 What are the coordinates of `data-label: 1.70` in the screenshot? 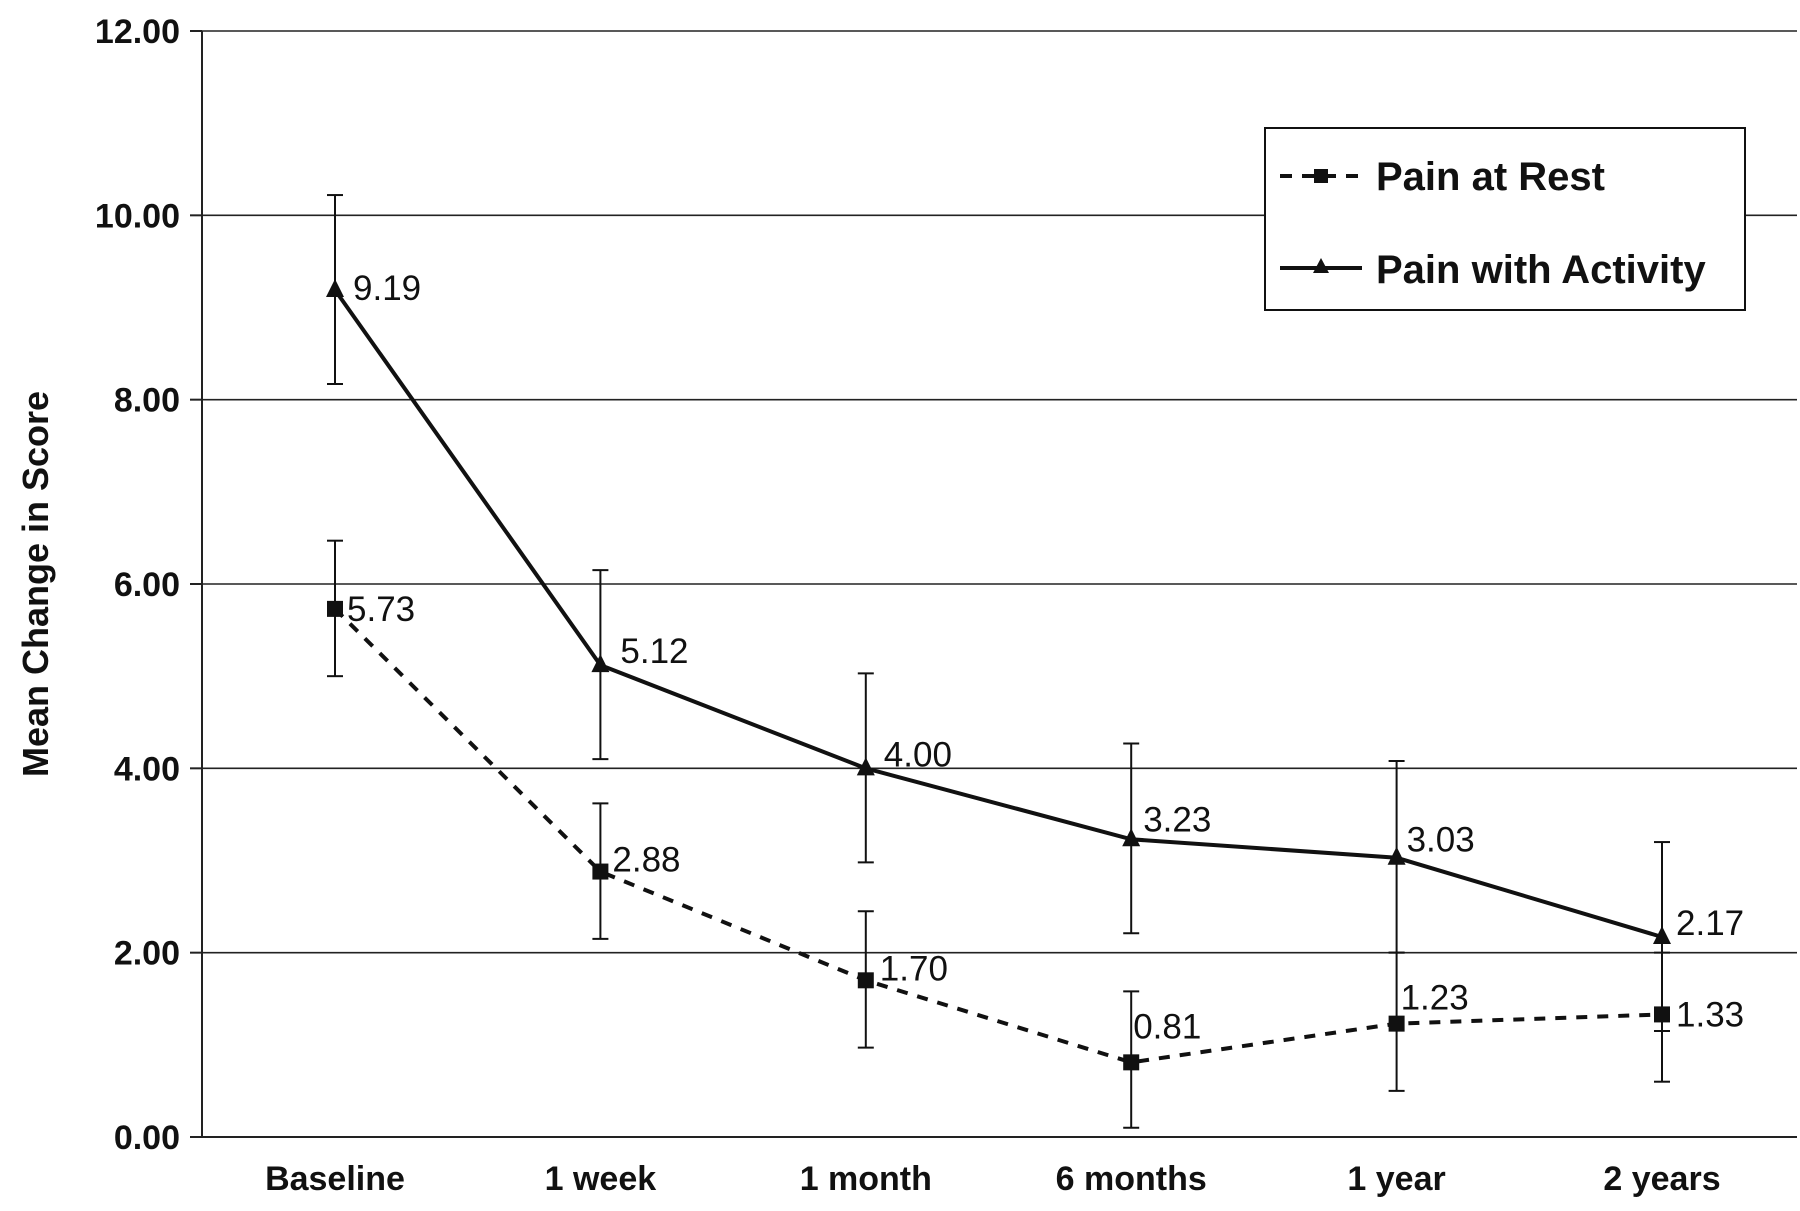 It's located at (914, 968).